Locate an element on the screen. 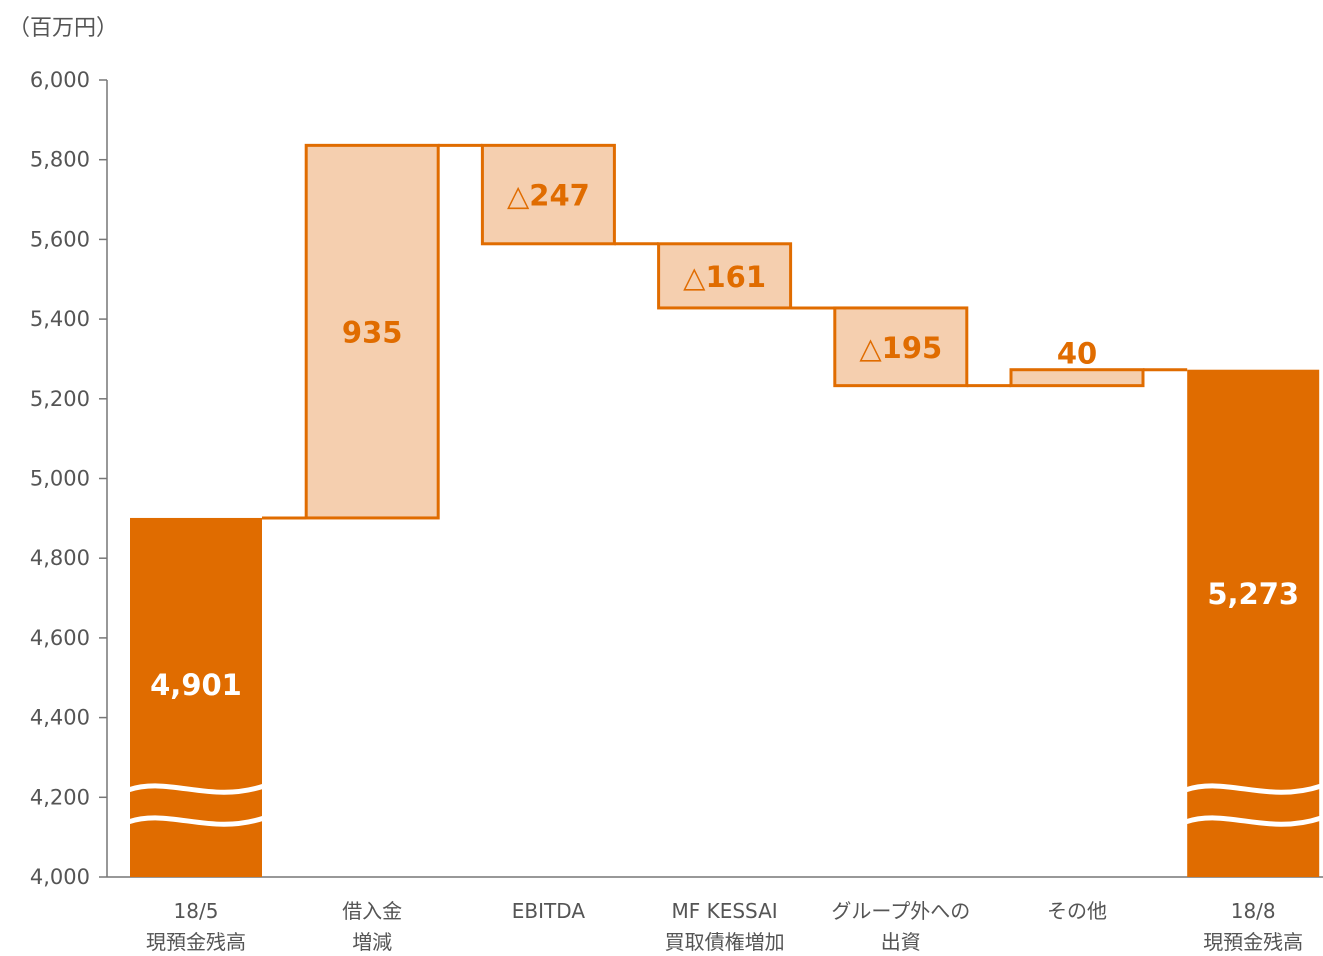  x-category-label: 18/8 is located at coordinates (1253, 911).